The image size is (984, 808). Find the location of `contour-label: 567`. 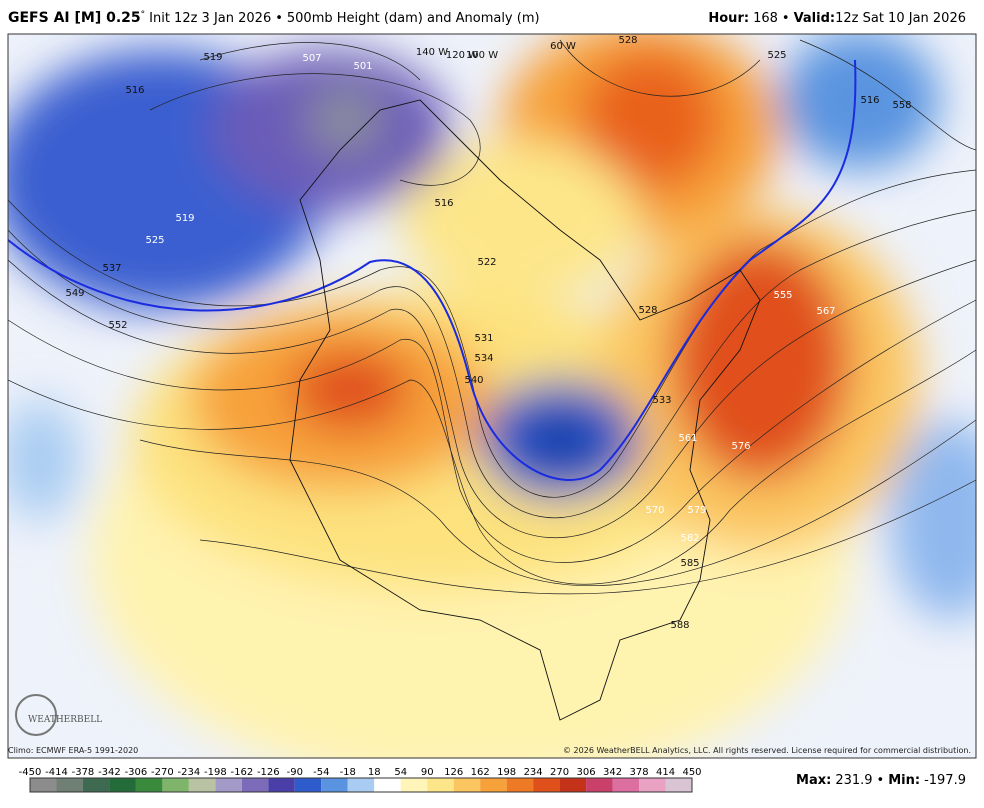

contour-label: 567 is located at coordinates (825, 311).